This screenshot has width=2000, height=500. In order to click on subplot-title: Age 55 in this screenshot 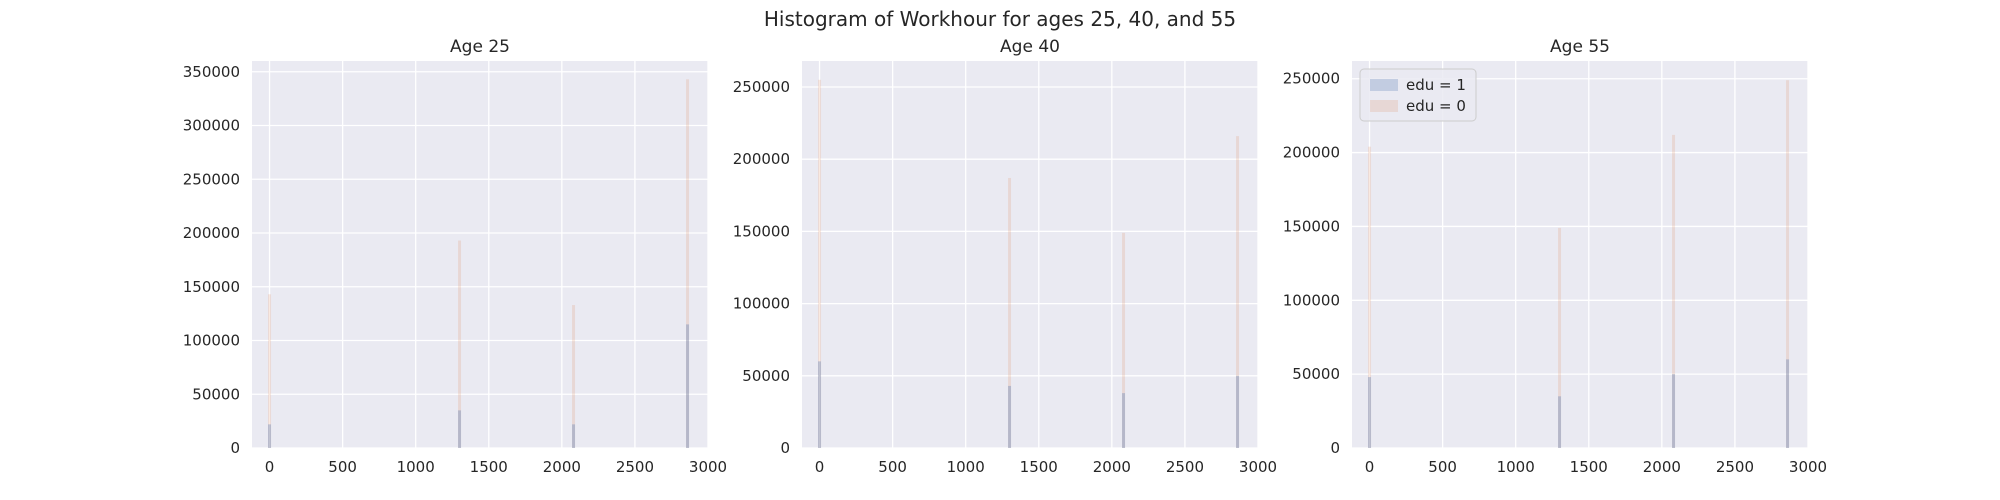, I will do `click(1580, 47)`.